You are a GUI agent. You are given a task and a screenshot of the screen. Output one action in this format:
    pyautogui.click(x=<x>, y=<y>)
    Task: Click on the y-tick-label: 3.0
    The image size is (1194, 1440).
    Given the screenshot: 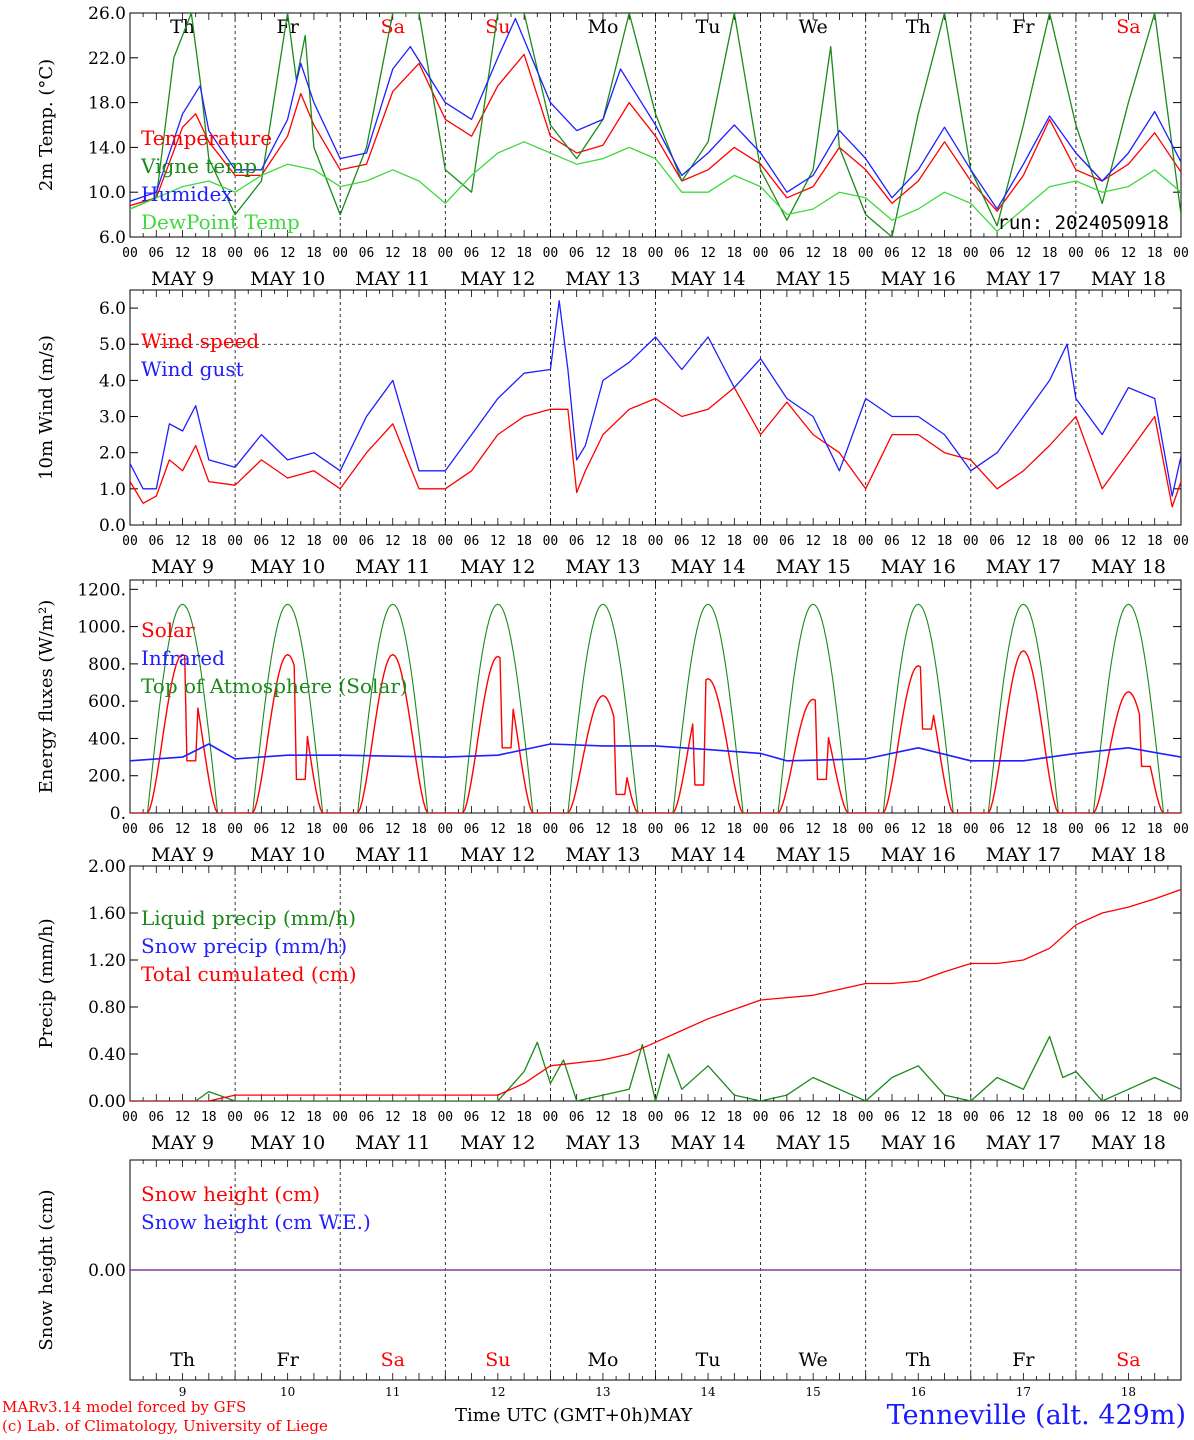 What is the action you would take?
    pyautogui.click(x=112, y=418)
    